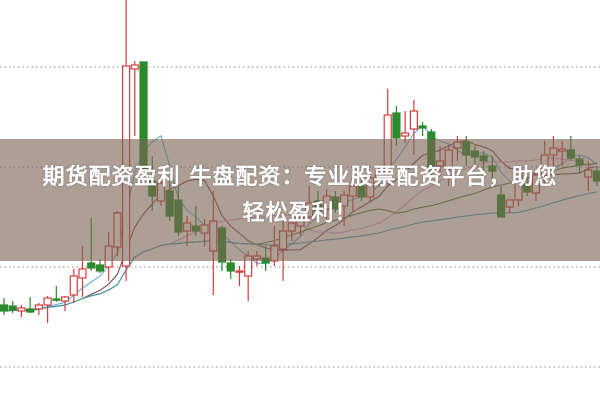 The image size is (600, 401). Describe the element at coordinates (300, 177) in the screenshot. I see `title-line-1: 期货配资盈利 牛盘配资：专业股票配资平台，助您` at that location.